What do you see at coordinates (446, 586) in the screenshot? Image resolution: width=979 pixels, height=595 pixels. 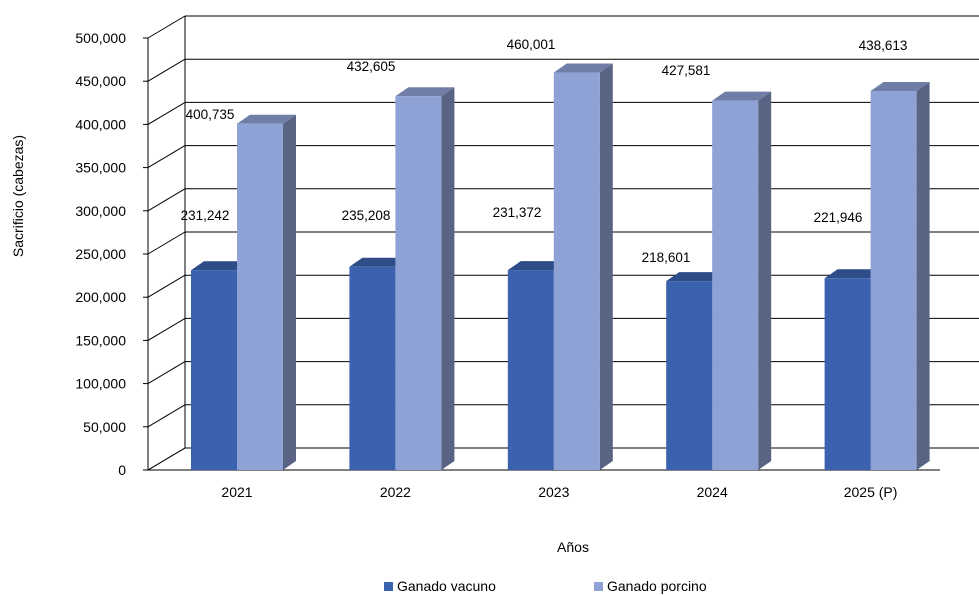 I see `legend-label-vacuno: Ganado vacuno` at bounding box center [446, 586].